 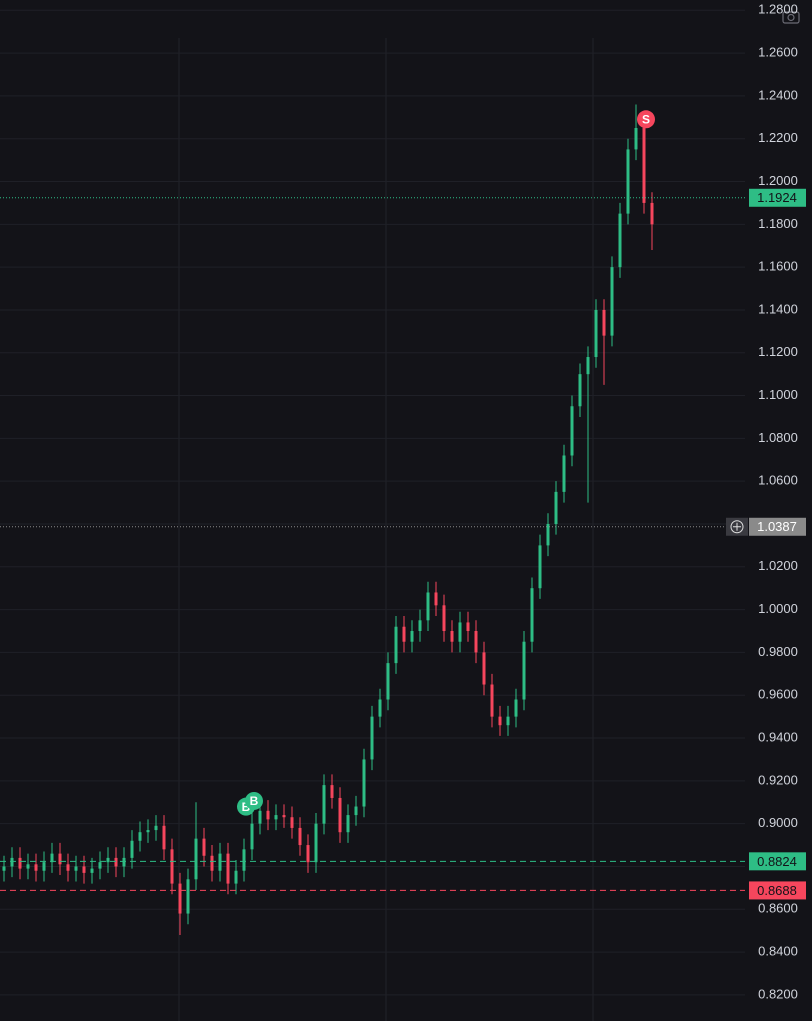 What do you see at coordinates (778, 308) in the screenshot?
I see `y-tick-label: 1.1400` at bounding box center [778, 308].